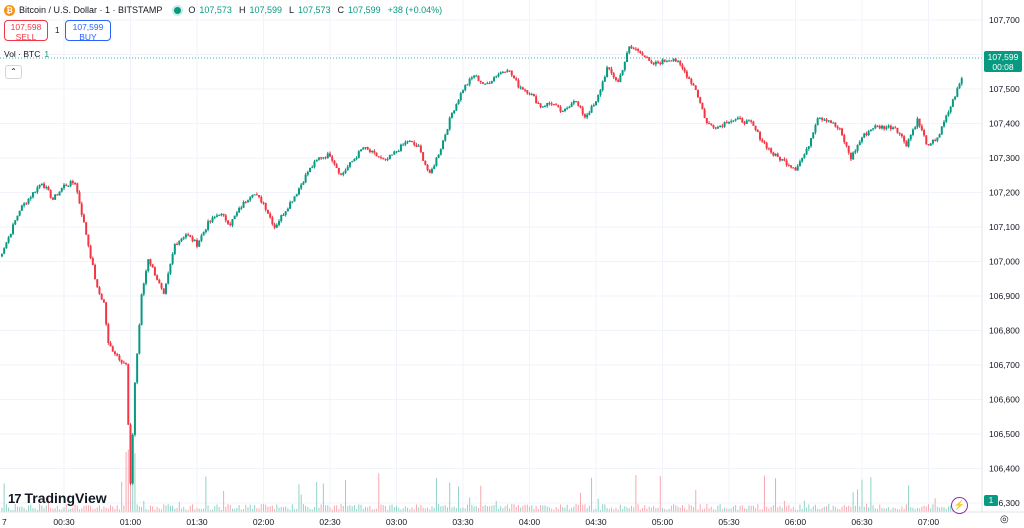  I want to click on x-tick-label: 03:00, so click(397, 522).